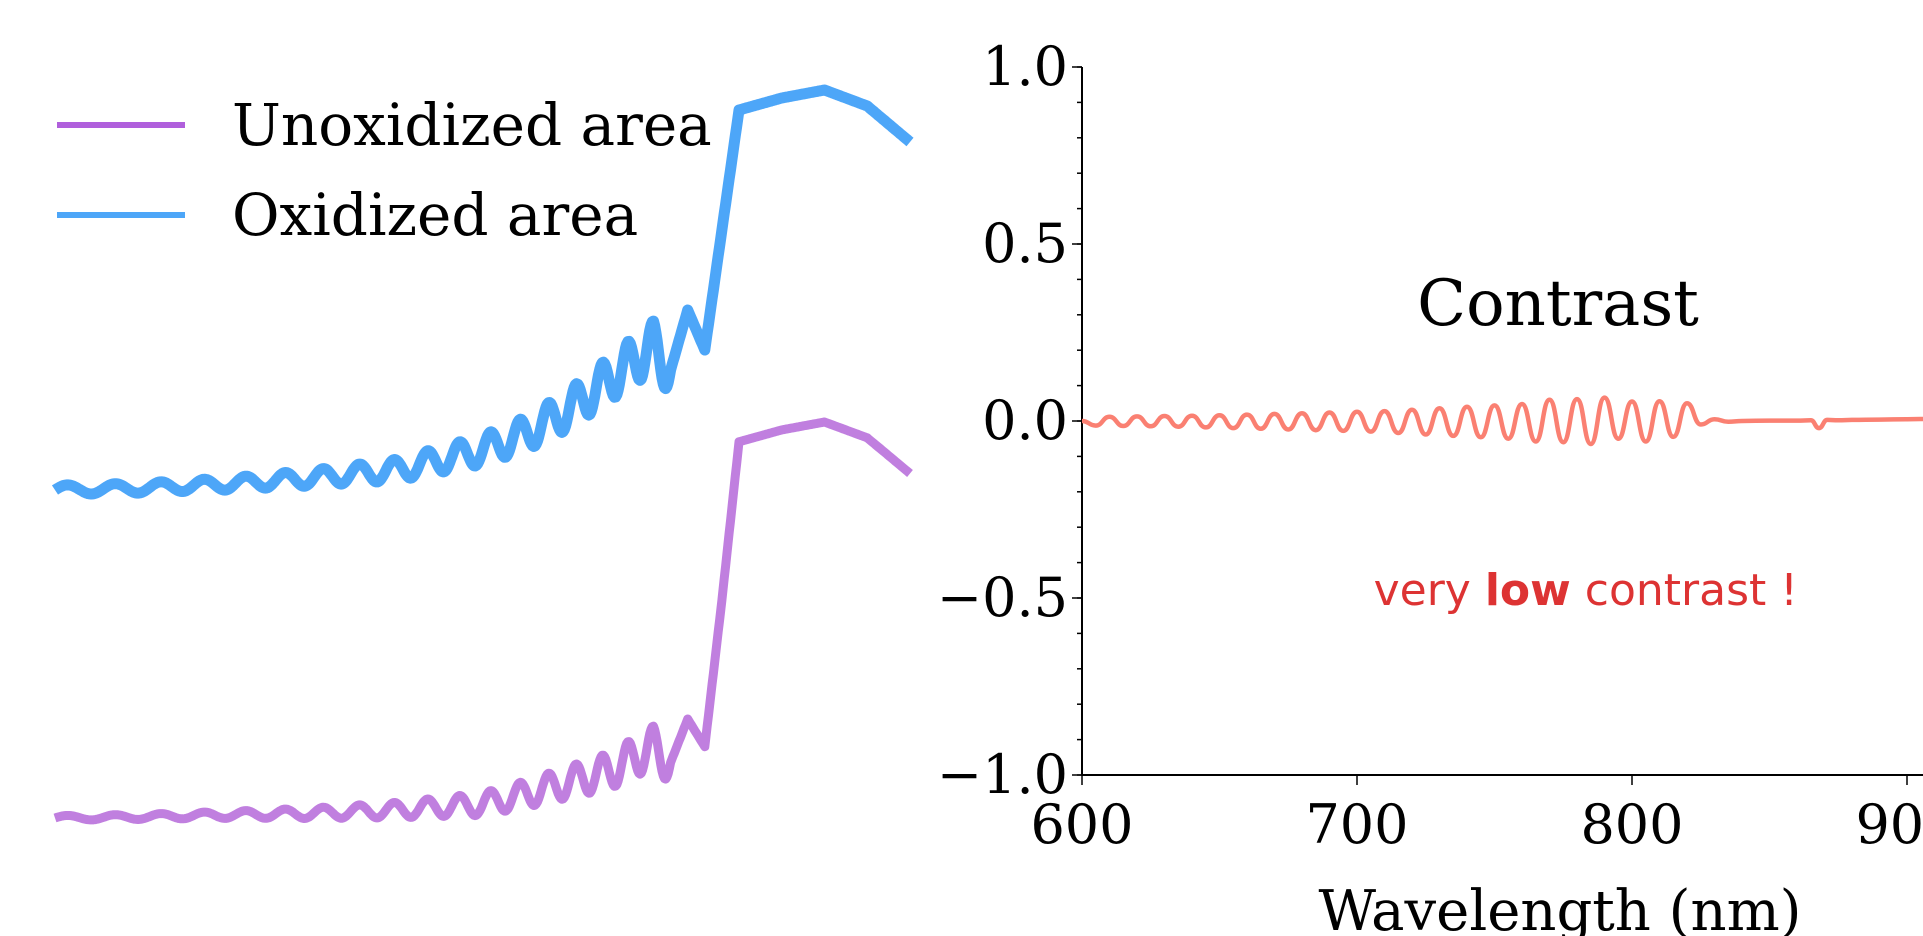 The image size is (1923, 936). Describe the element at coordinates (1025, 243) in the screenshot. I see `y-tick-label: 0.5` at that location.